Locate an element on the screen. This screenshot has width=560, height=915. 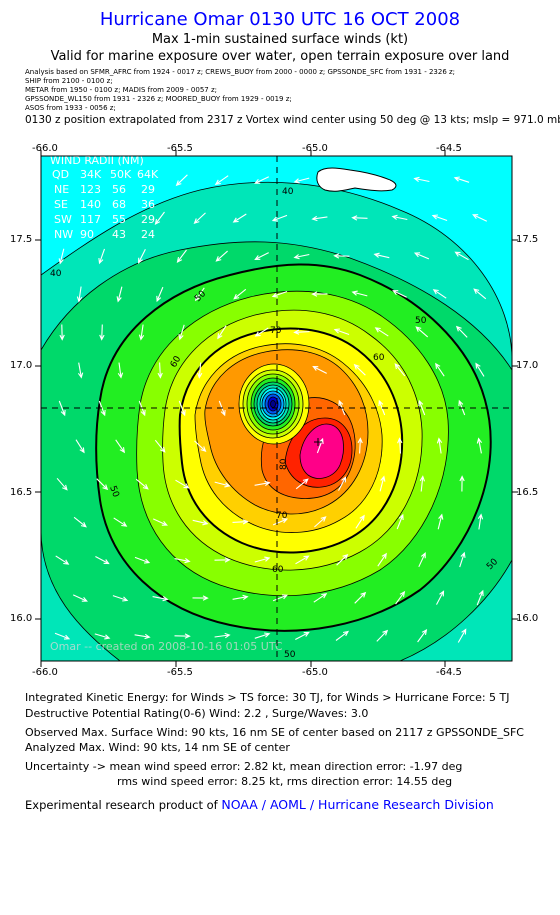
created-watermark: Omar -- created on 2008-10-16 01:05 UTC is located at coordinates (166, 646).